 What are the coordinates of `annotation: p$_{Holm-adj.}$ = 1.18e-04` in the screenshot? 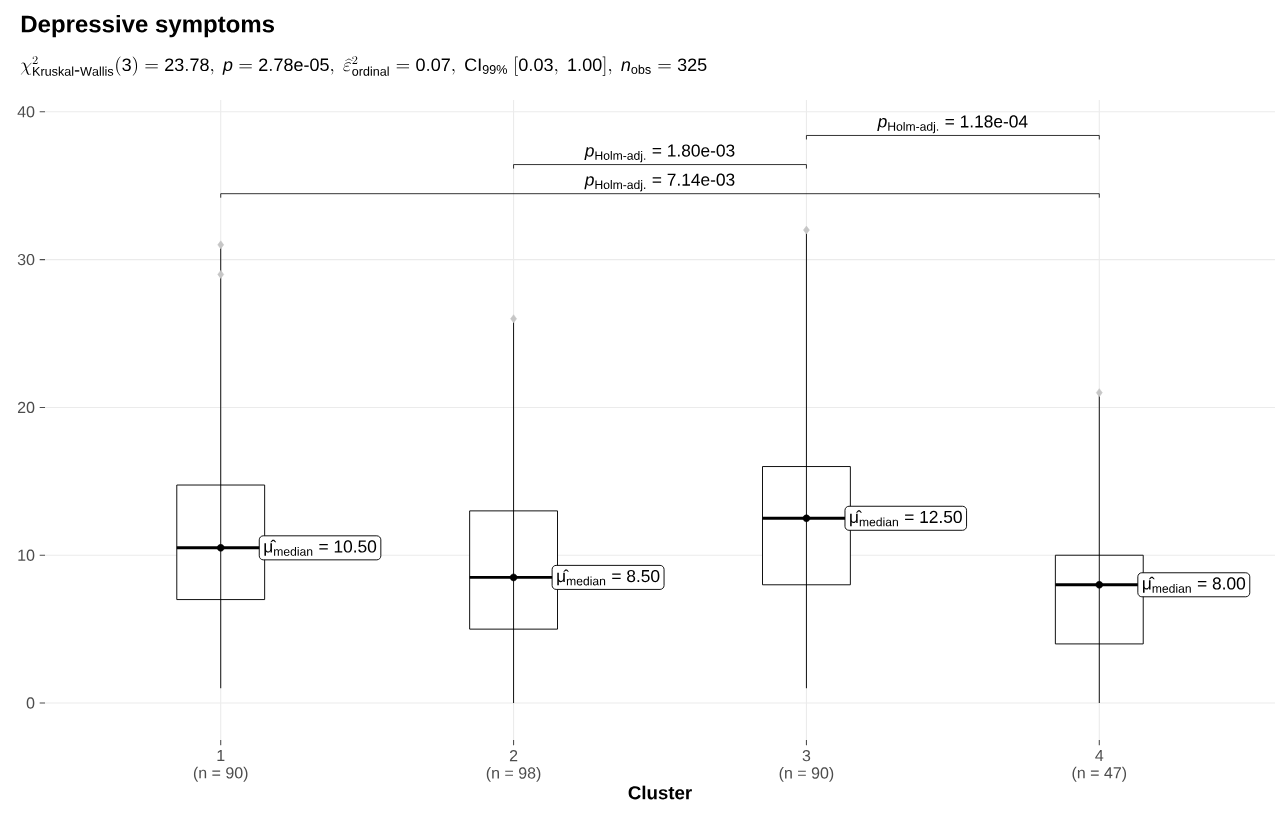 It's located at (952, 124).